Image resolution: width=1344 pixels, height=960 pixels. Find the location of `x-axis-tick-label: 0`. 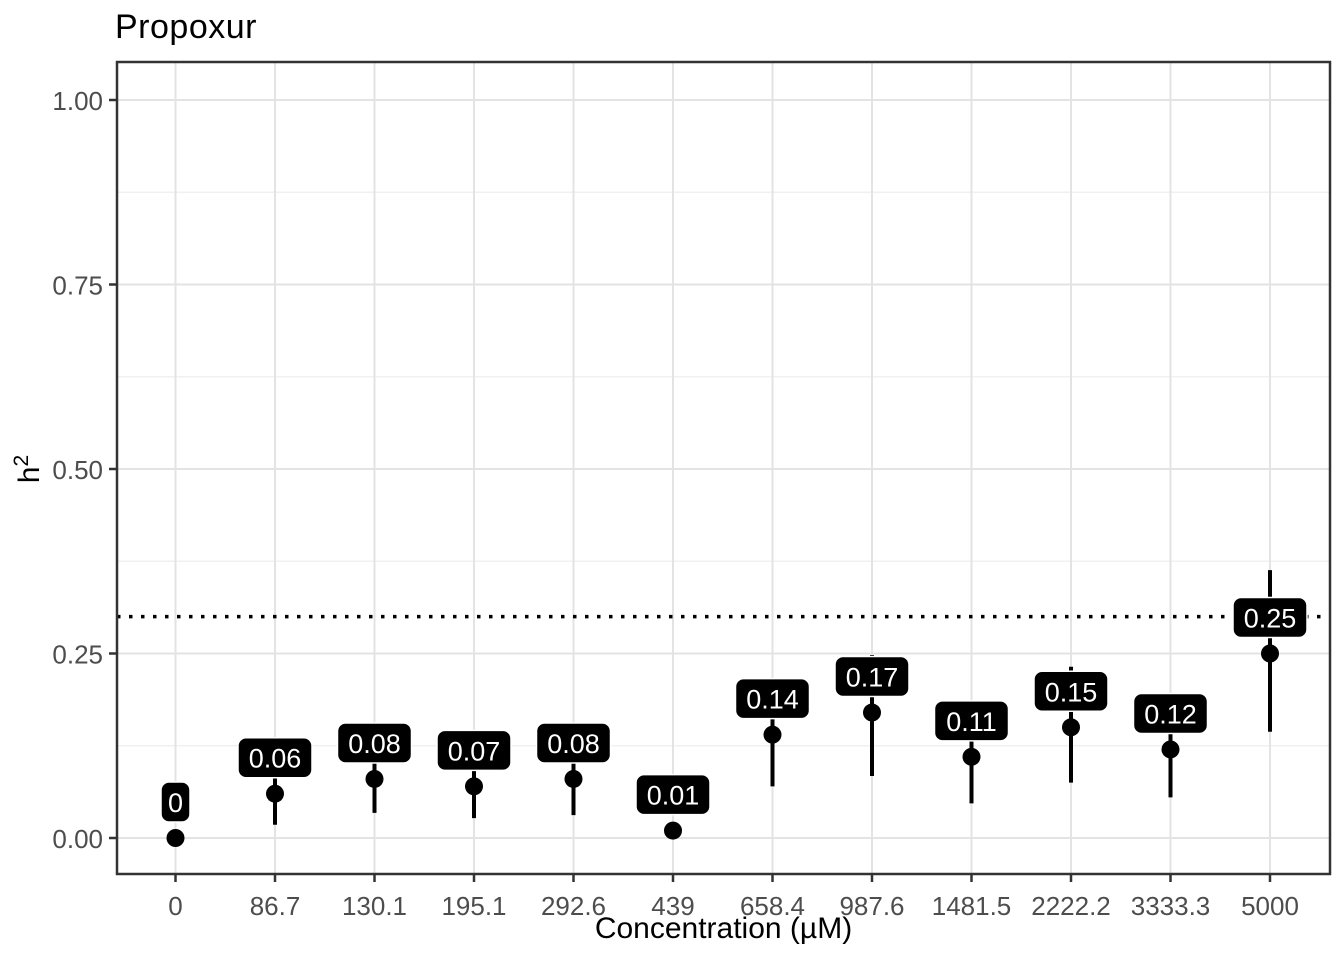

x-axis-tick-label: 0 is located at coordinates (175, 906).